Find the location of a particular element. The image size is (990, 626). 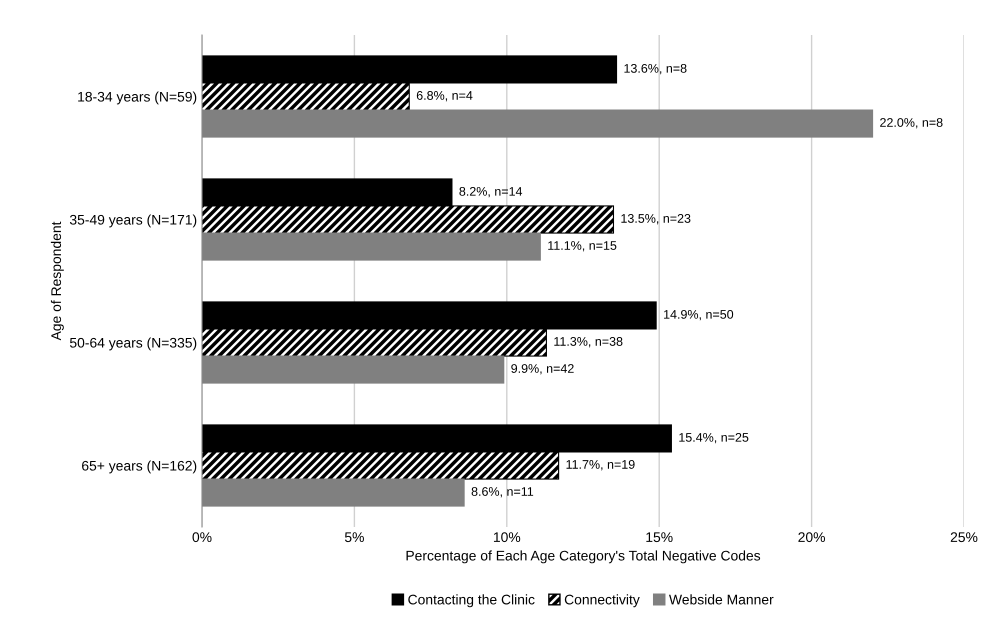

data-label: 14.9%, n=50 is located at coordinates (699, 315).